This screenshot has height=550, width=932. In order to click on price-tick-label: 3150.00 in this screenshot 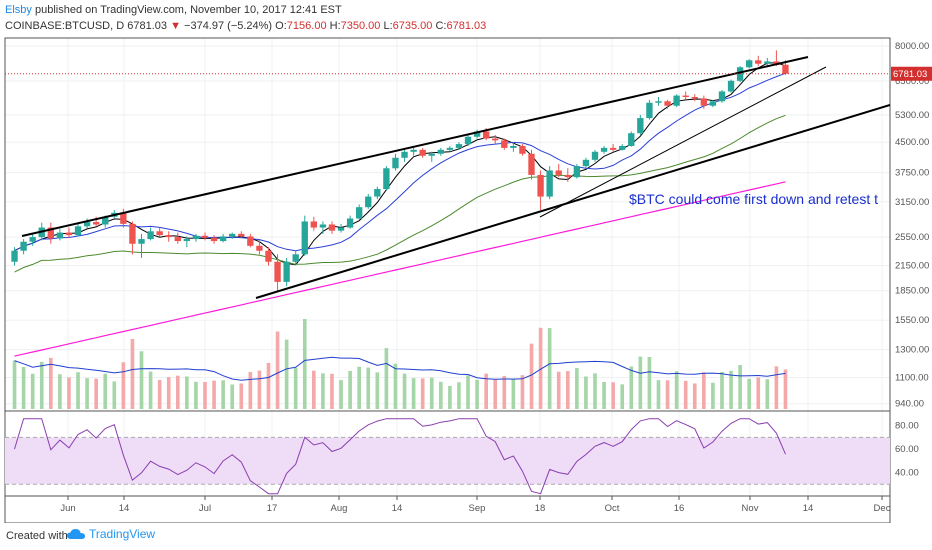, I will do `click(912, 202)`.